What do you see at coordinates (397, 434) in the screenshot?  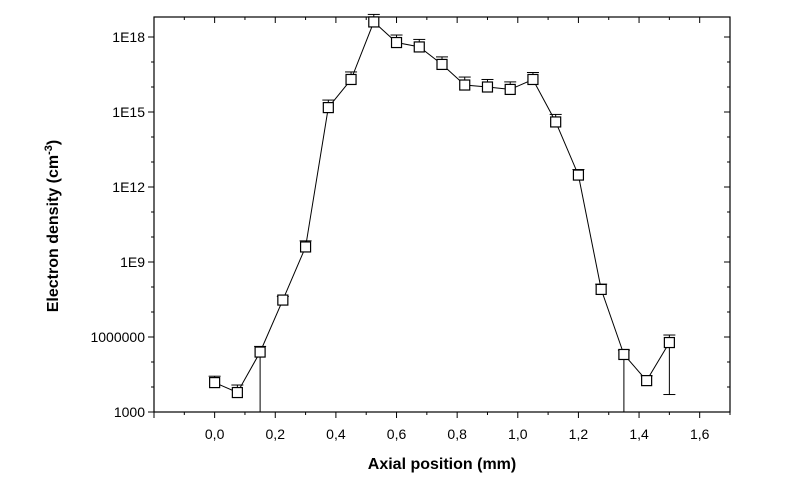 I see `x-tick-label: 0,6` at bounding box center [397, 434].